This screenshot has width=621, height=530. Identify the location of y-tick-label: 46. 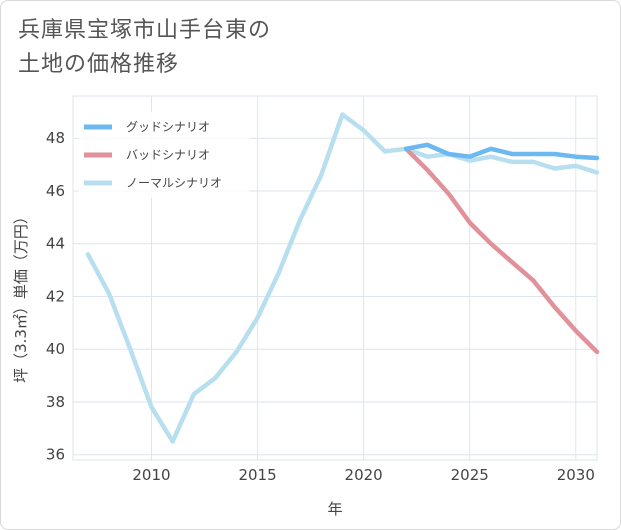
(55, 191).